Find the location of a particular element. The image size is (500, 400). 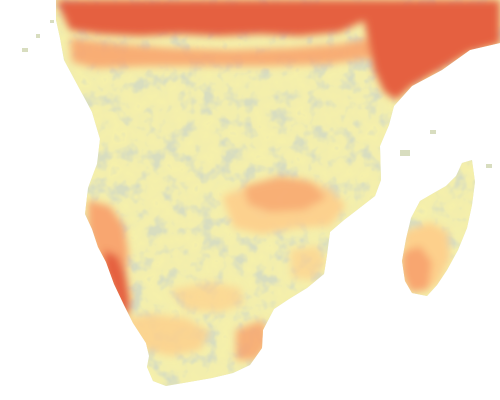

central-high-core is located at coordinates (285, 194).